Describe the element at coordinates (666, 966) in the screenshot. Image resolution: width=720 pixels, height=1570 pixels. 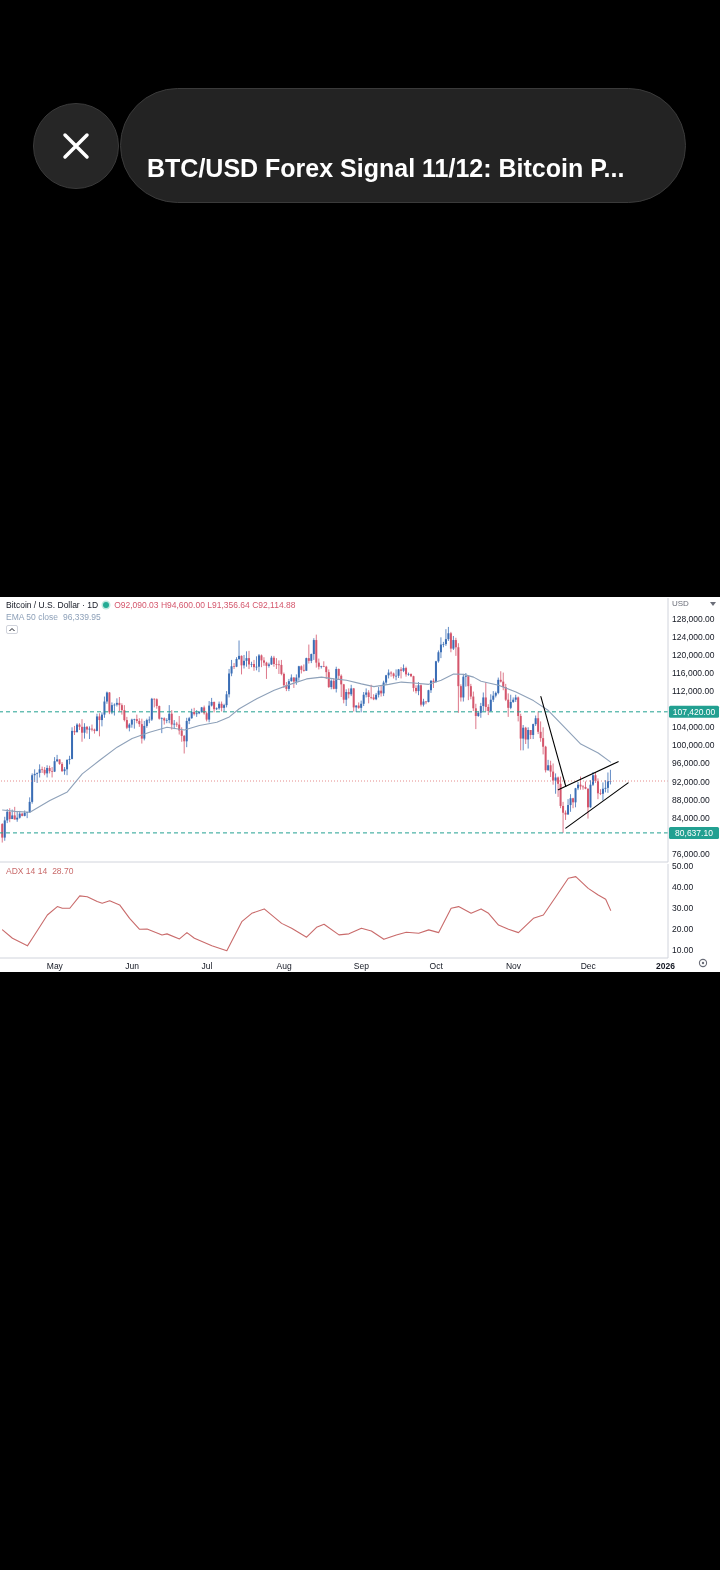
I see `x-tick-label: 2026` at that location.